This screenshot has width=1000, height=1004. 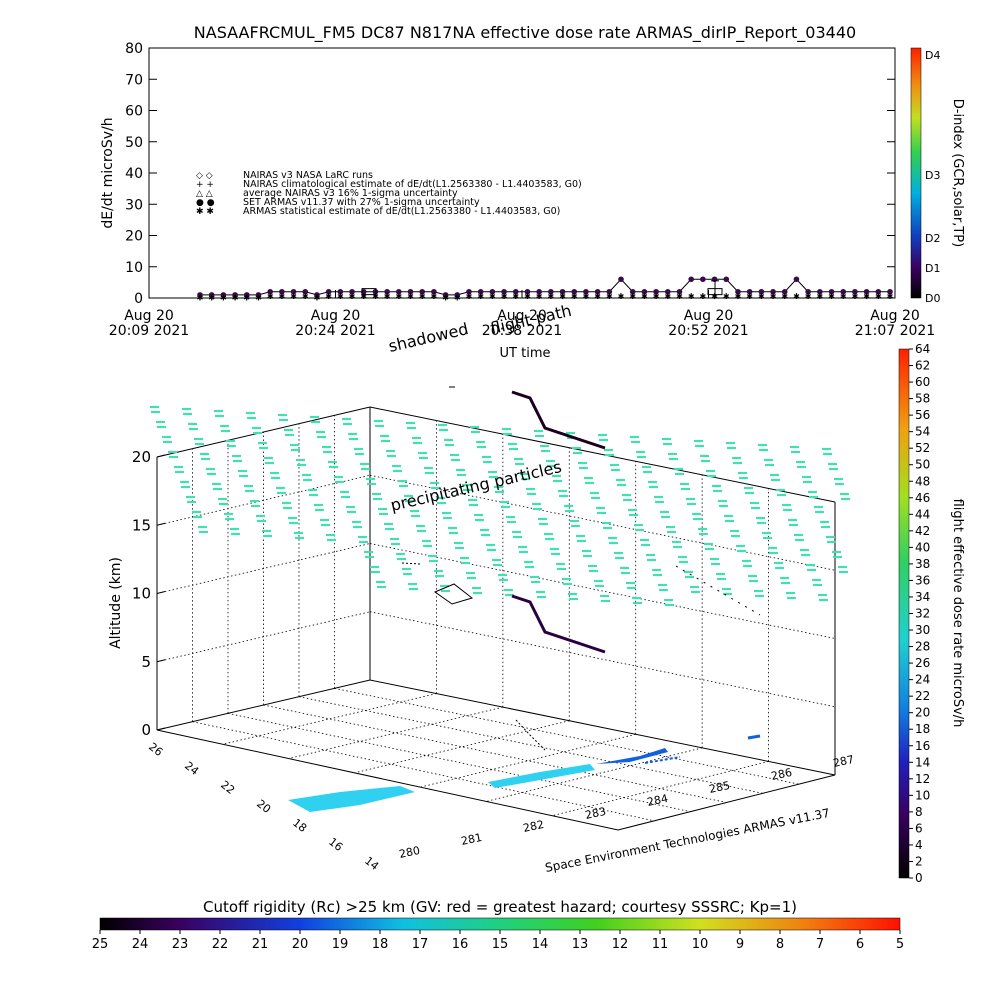 What do you see at coordinates (429, 337) in the screenshot?
I see `shadowed-label: shadowed` at bounding box center [429, 337].